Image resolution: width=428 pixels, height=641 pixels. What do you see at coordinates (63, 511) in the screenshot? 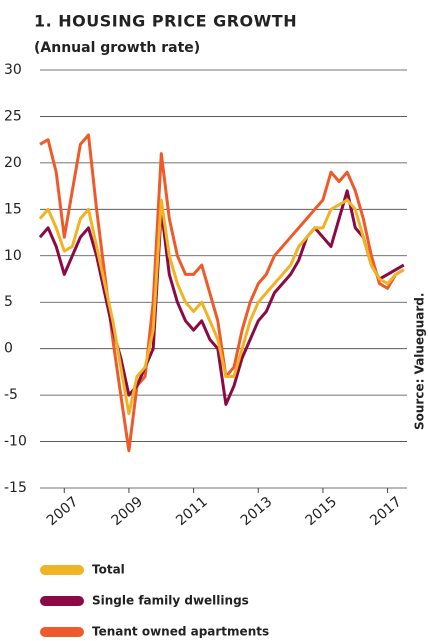
I see `x-tick-label: 2007` at bounding box center [63, 511].